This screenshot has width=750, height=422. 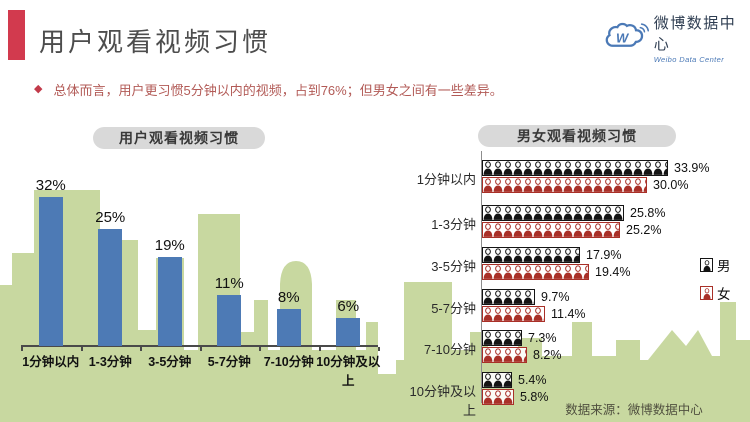 What do you see at coordinates (547, 355) in the screenshot?
I see `pictograph-value-label: 8.2%` at bounding box center [547, 355].